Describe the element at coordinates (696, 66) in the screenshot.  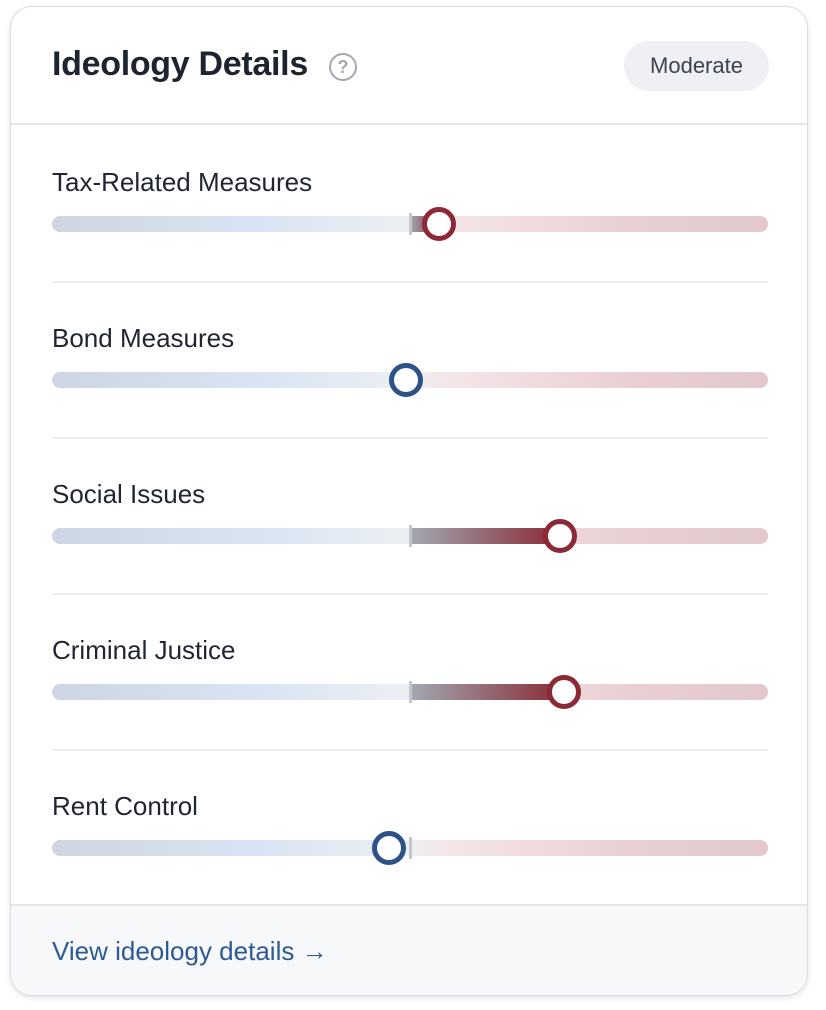
I see `ideology-badge: Moderate` at that location.